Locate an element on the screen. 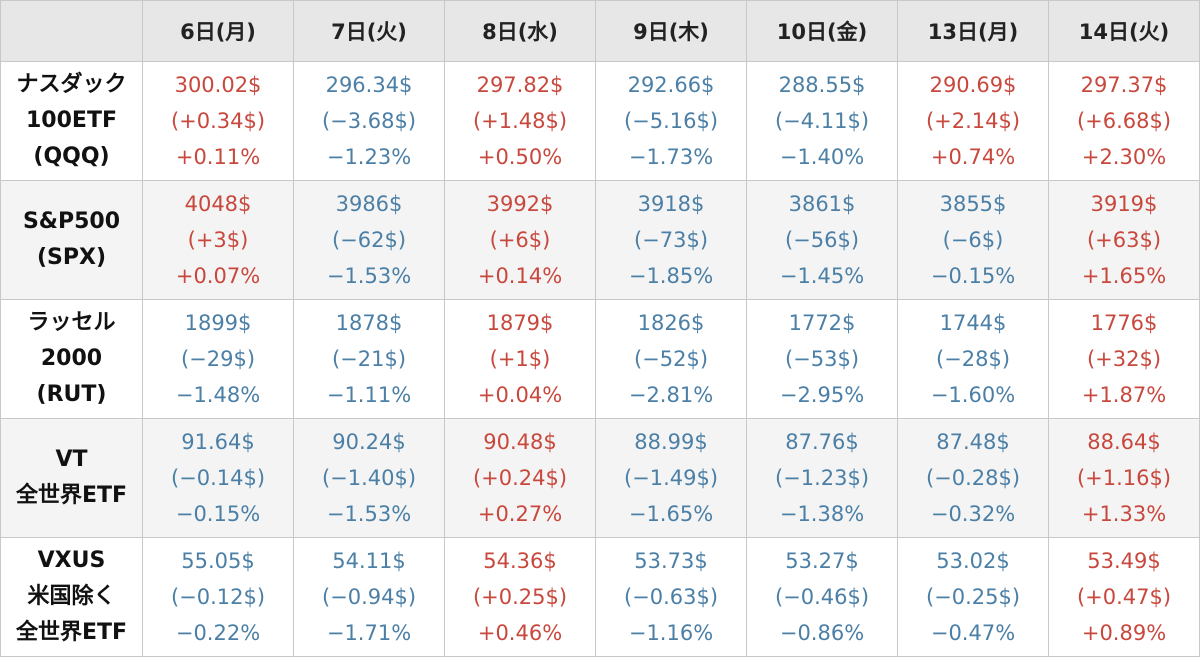 The height and width of the screenshot is (657, 1200). quote-pct: +1.33% is located at coordinates (1124, 514).